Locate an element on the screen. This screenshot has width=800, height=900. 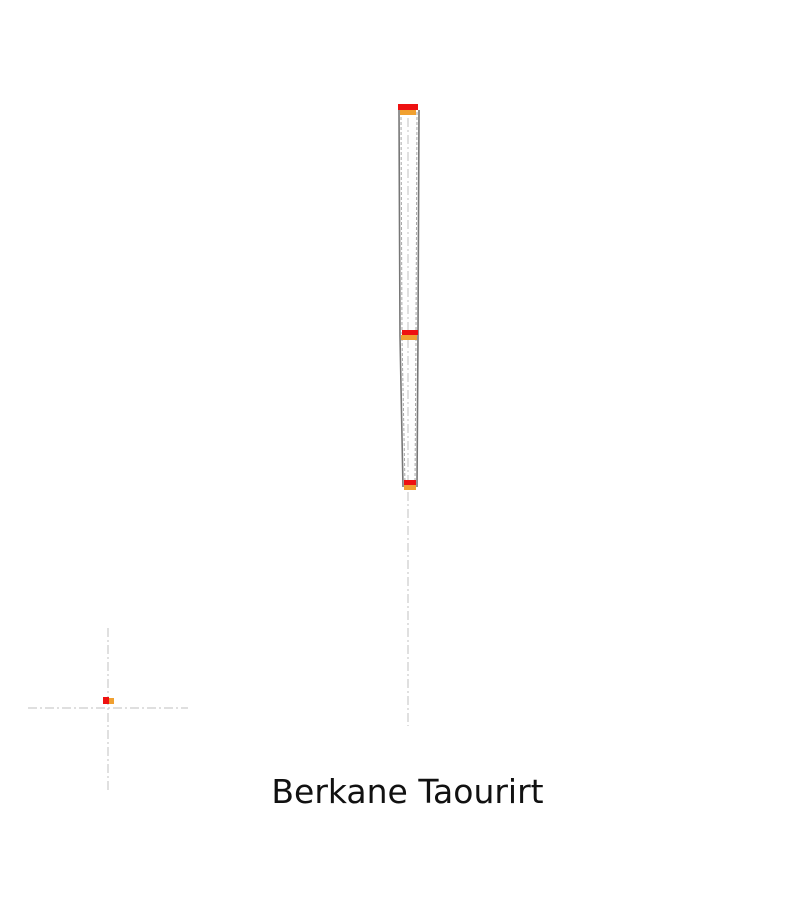
route-segment-upper-dash is located at coordinates (409, 223).